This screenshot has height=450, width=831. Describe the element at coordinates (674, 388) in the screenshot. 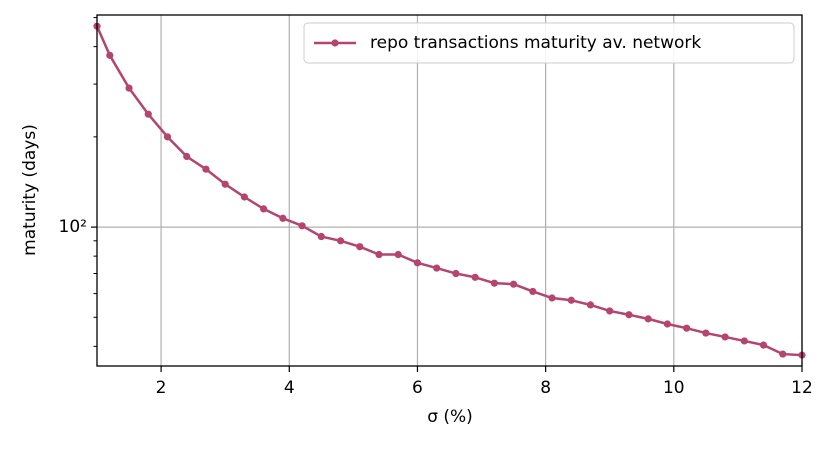

I see `x-tick-label: 10` at that location.